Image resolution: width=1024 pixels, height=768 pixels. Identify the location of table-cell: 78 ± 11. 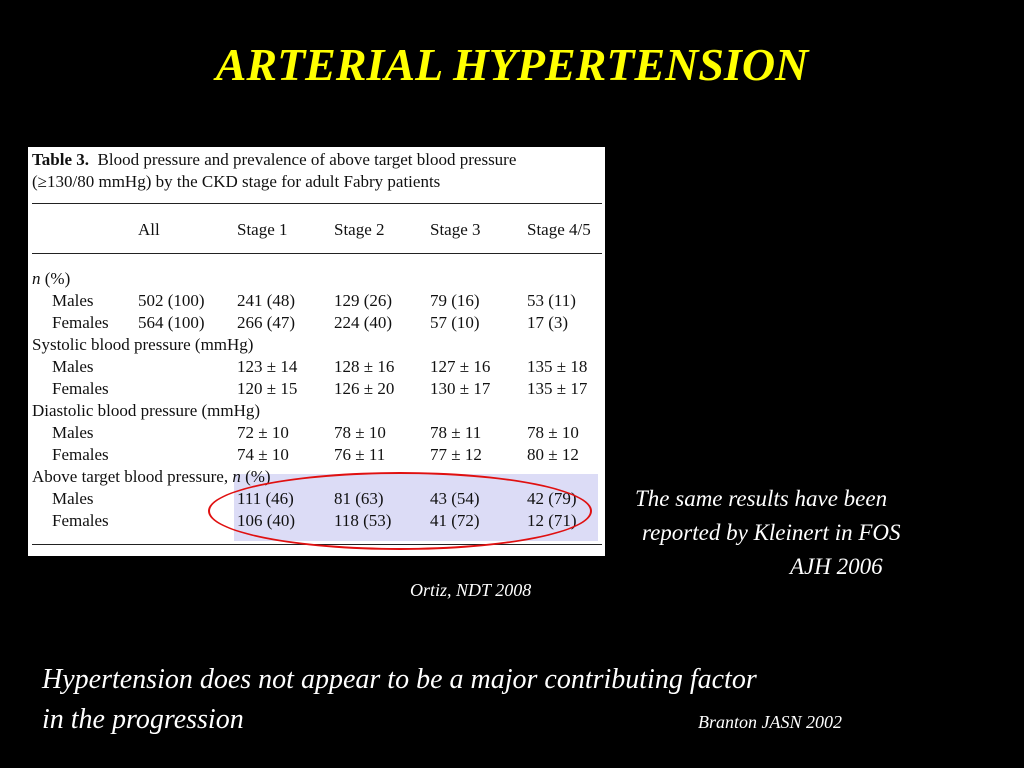
(456, 432).